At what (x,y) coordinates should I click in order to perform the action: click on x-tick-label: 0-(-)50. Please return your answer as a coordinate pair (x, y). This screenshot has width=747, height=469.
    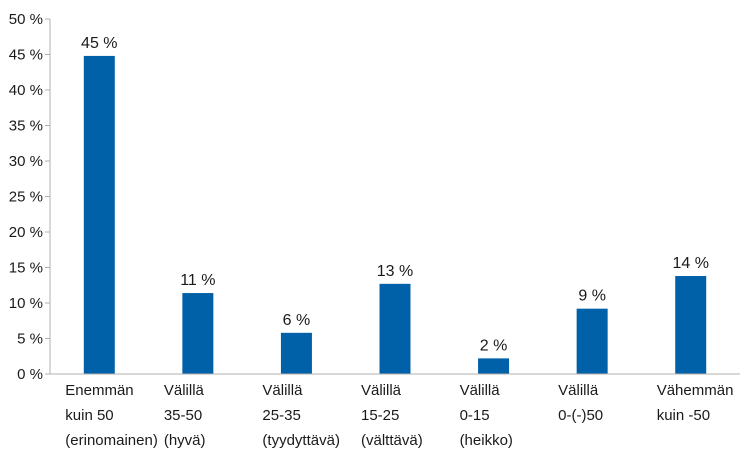
    Looking at the image, I should click on (580, 415).